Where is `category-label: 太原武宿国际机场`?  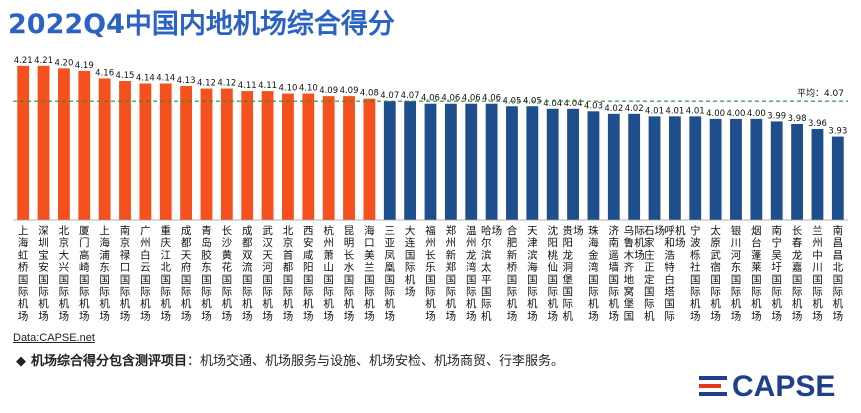 category-label: 太原武宿国际机场 is located at coordinates (715, 273).